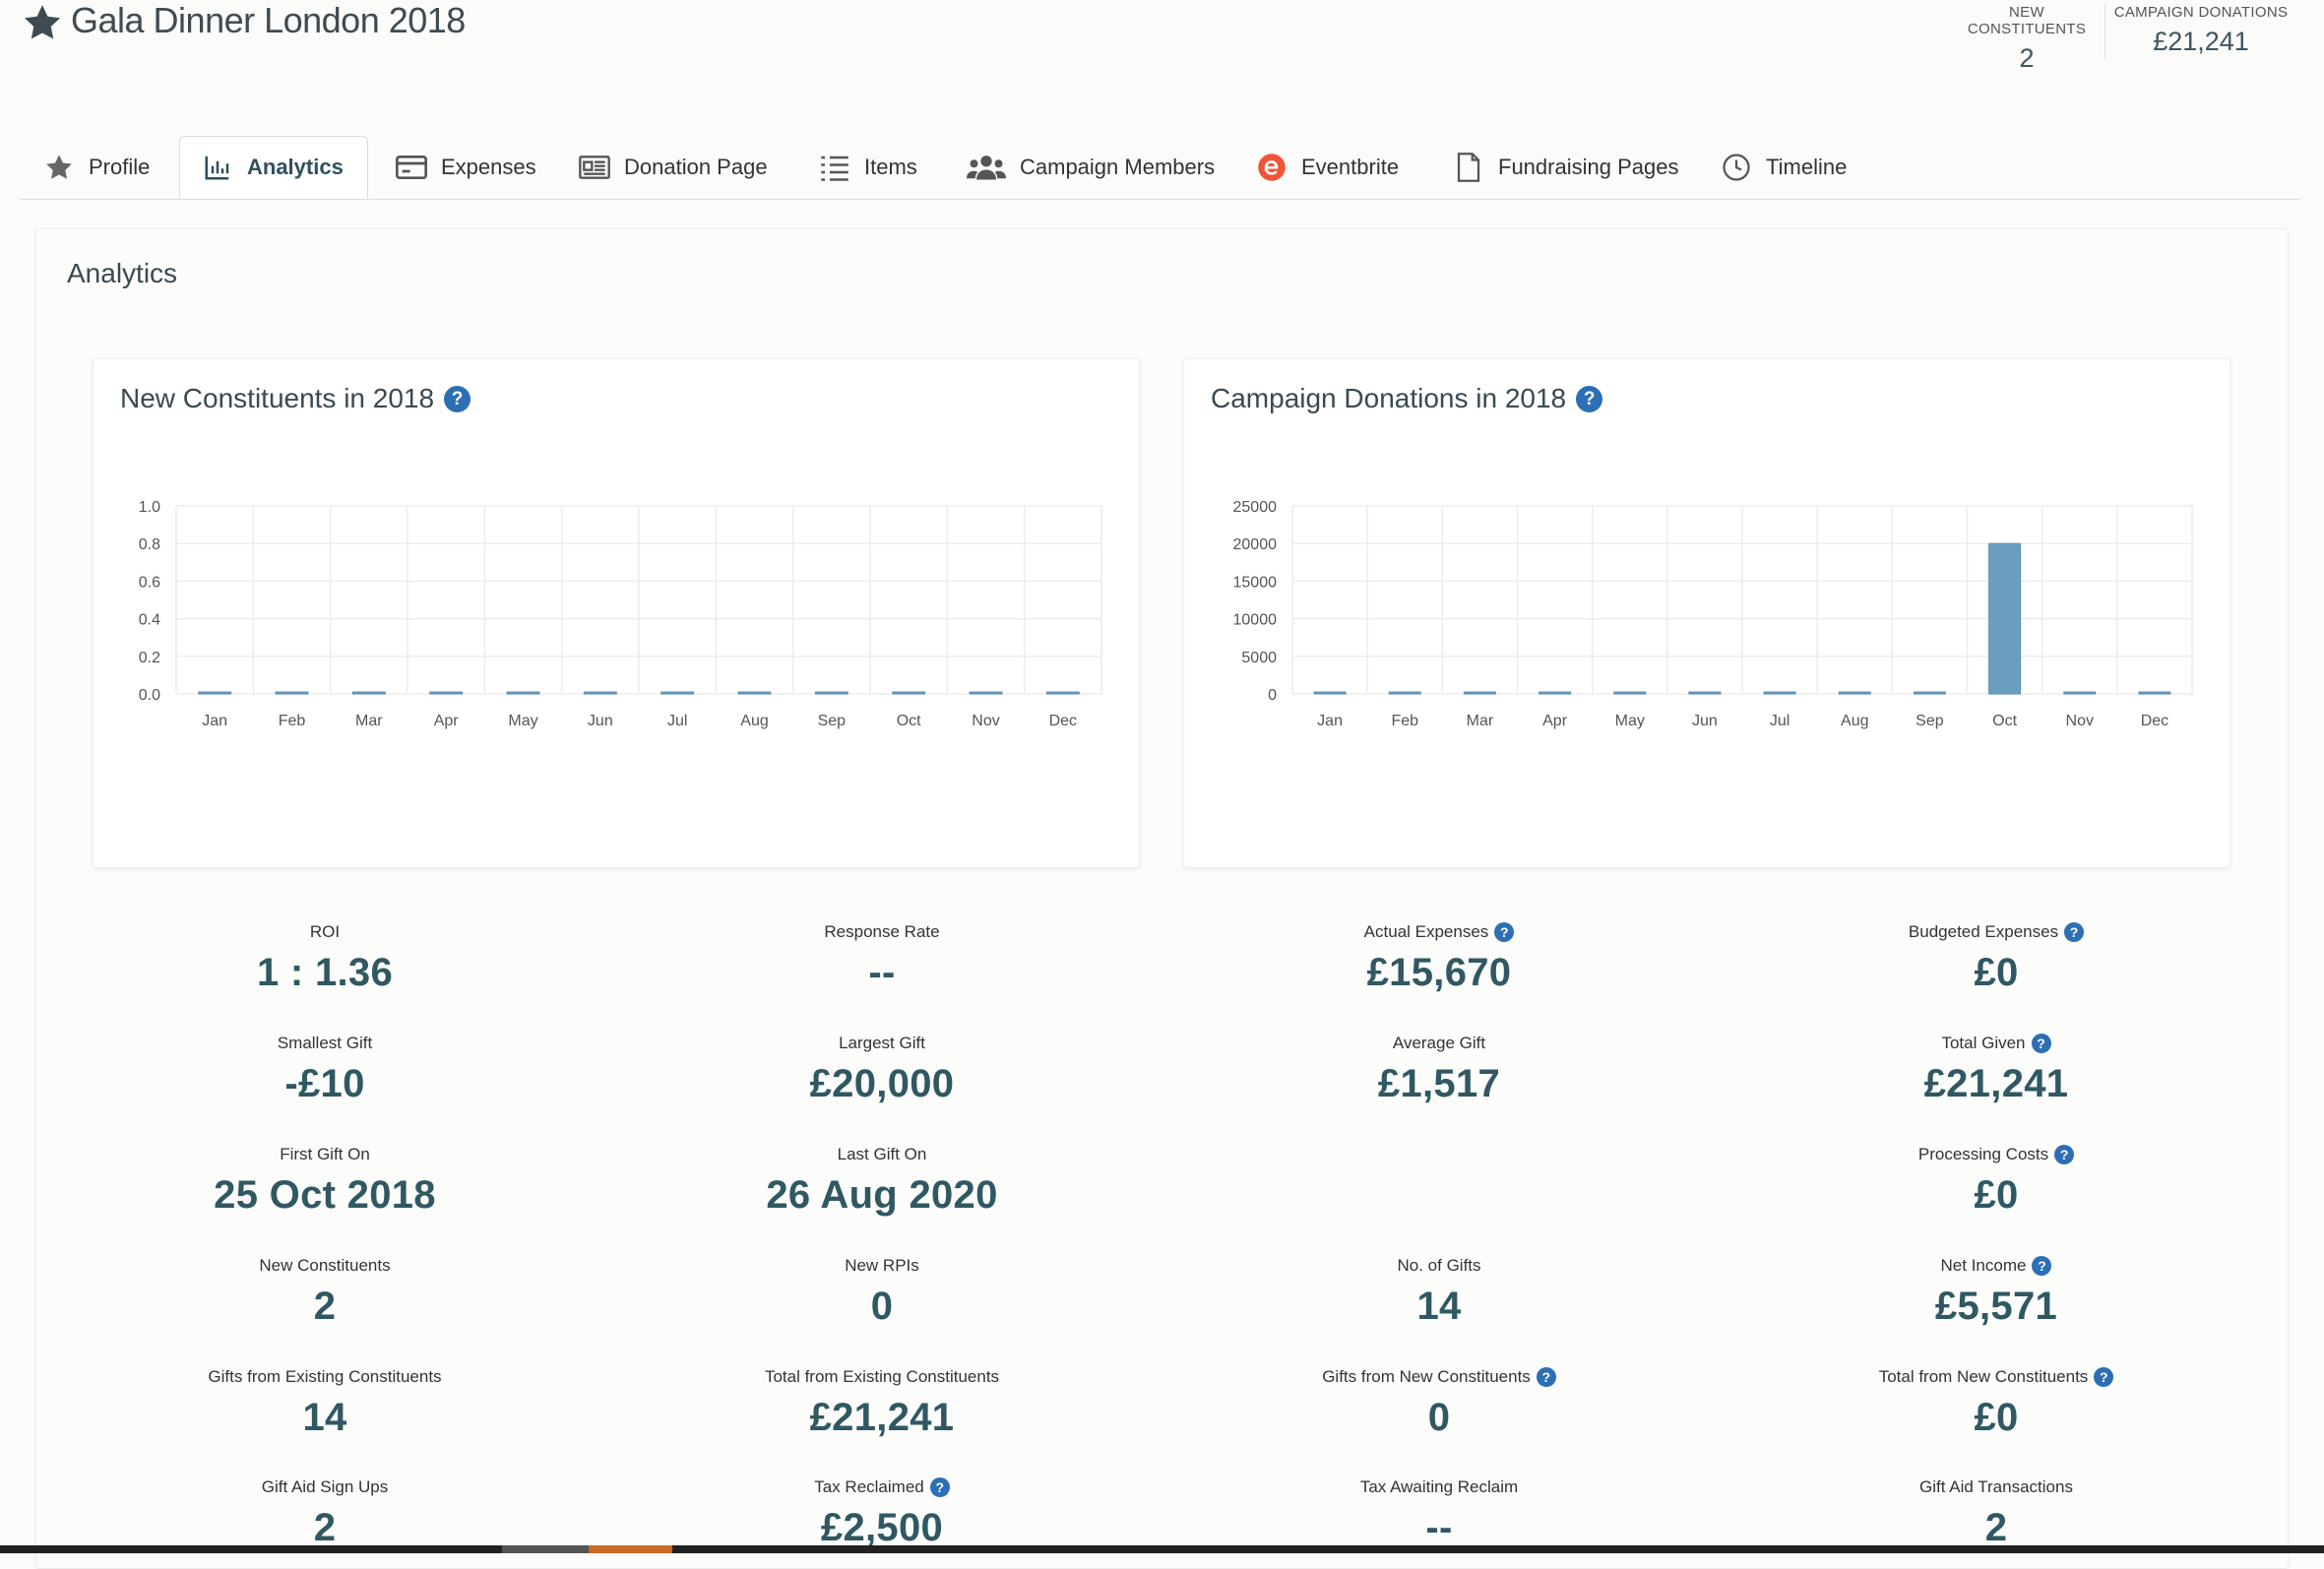 This screenshot has width=2324, height=1569. I want to click on chart-title: New Constituents in 2018 ?, so click(295, 398).